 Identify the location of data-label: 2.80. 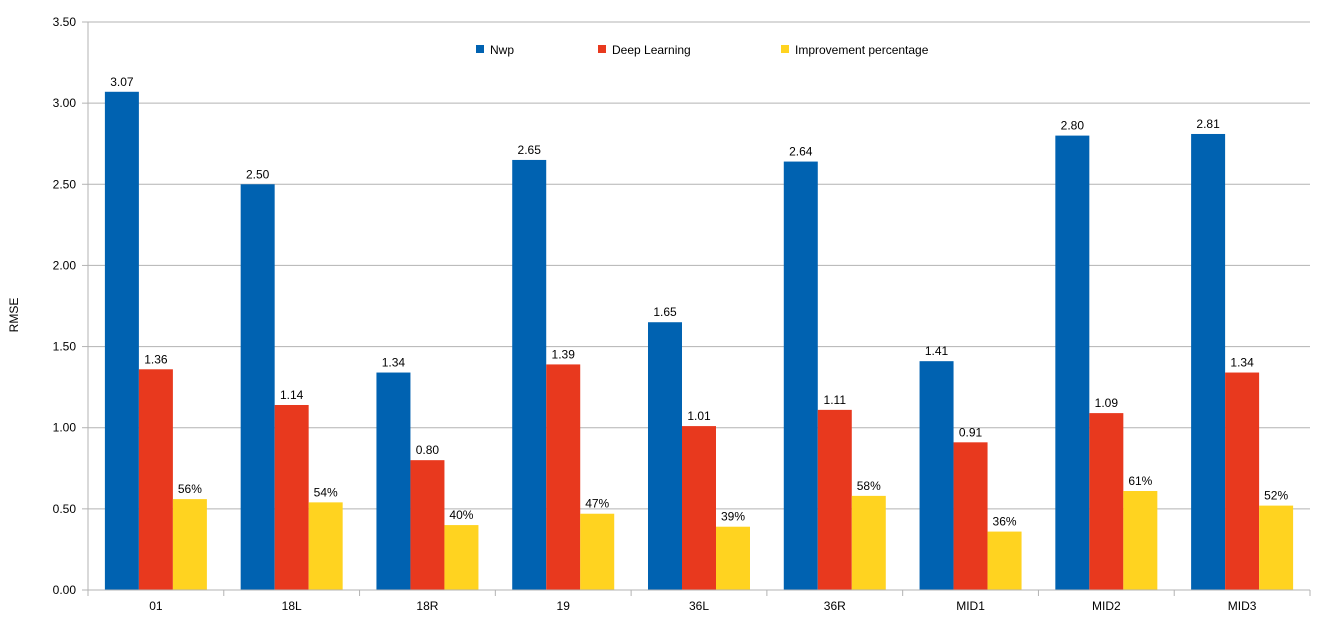
(1073, 126).